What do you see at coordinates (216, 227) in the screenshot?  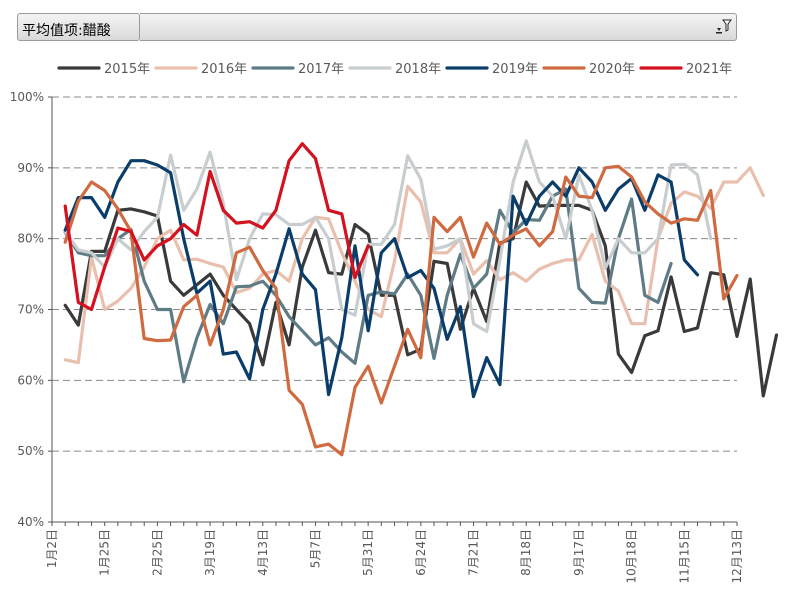 I see `series-line-2021年` at bounding box center [216, 227].